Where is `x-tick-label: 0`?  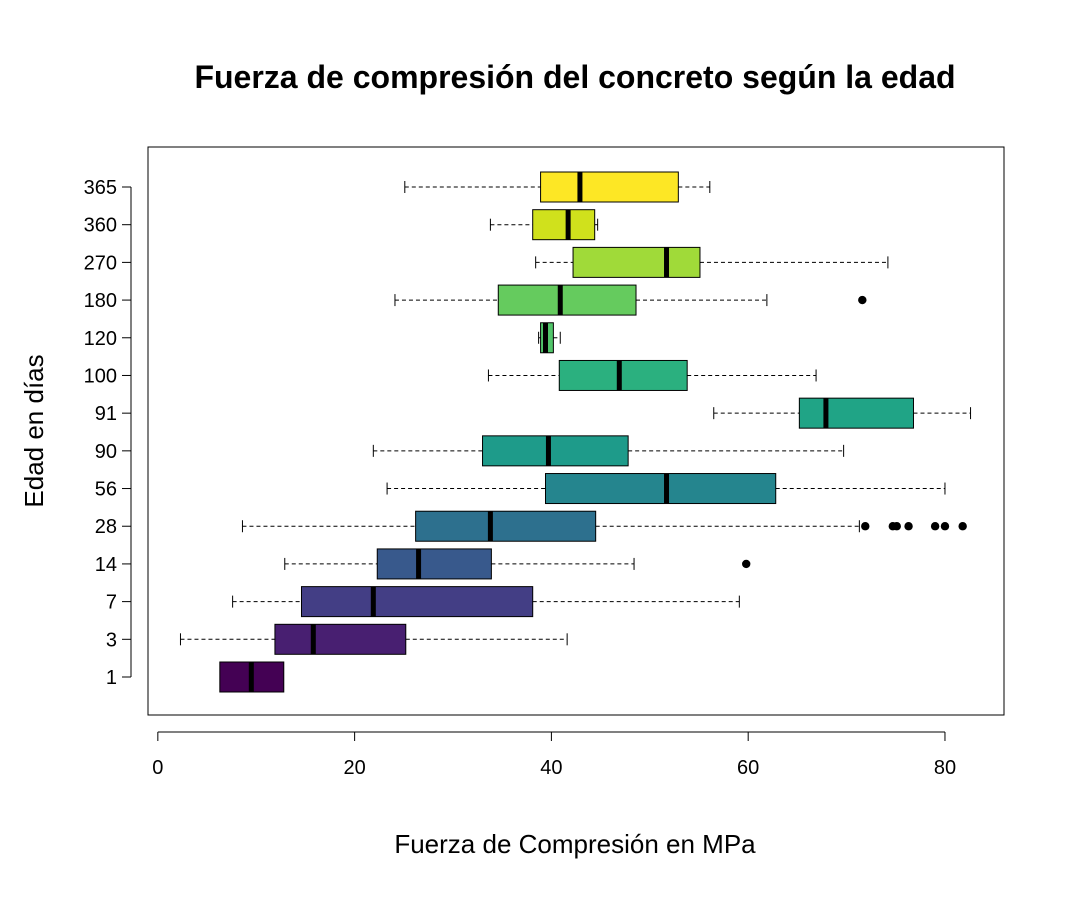
x-tick-label: 0 is located at coordinates (157, 768).